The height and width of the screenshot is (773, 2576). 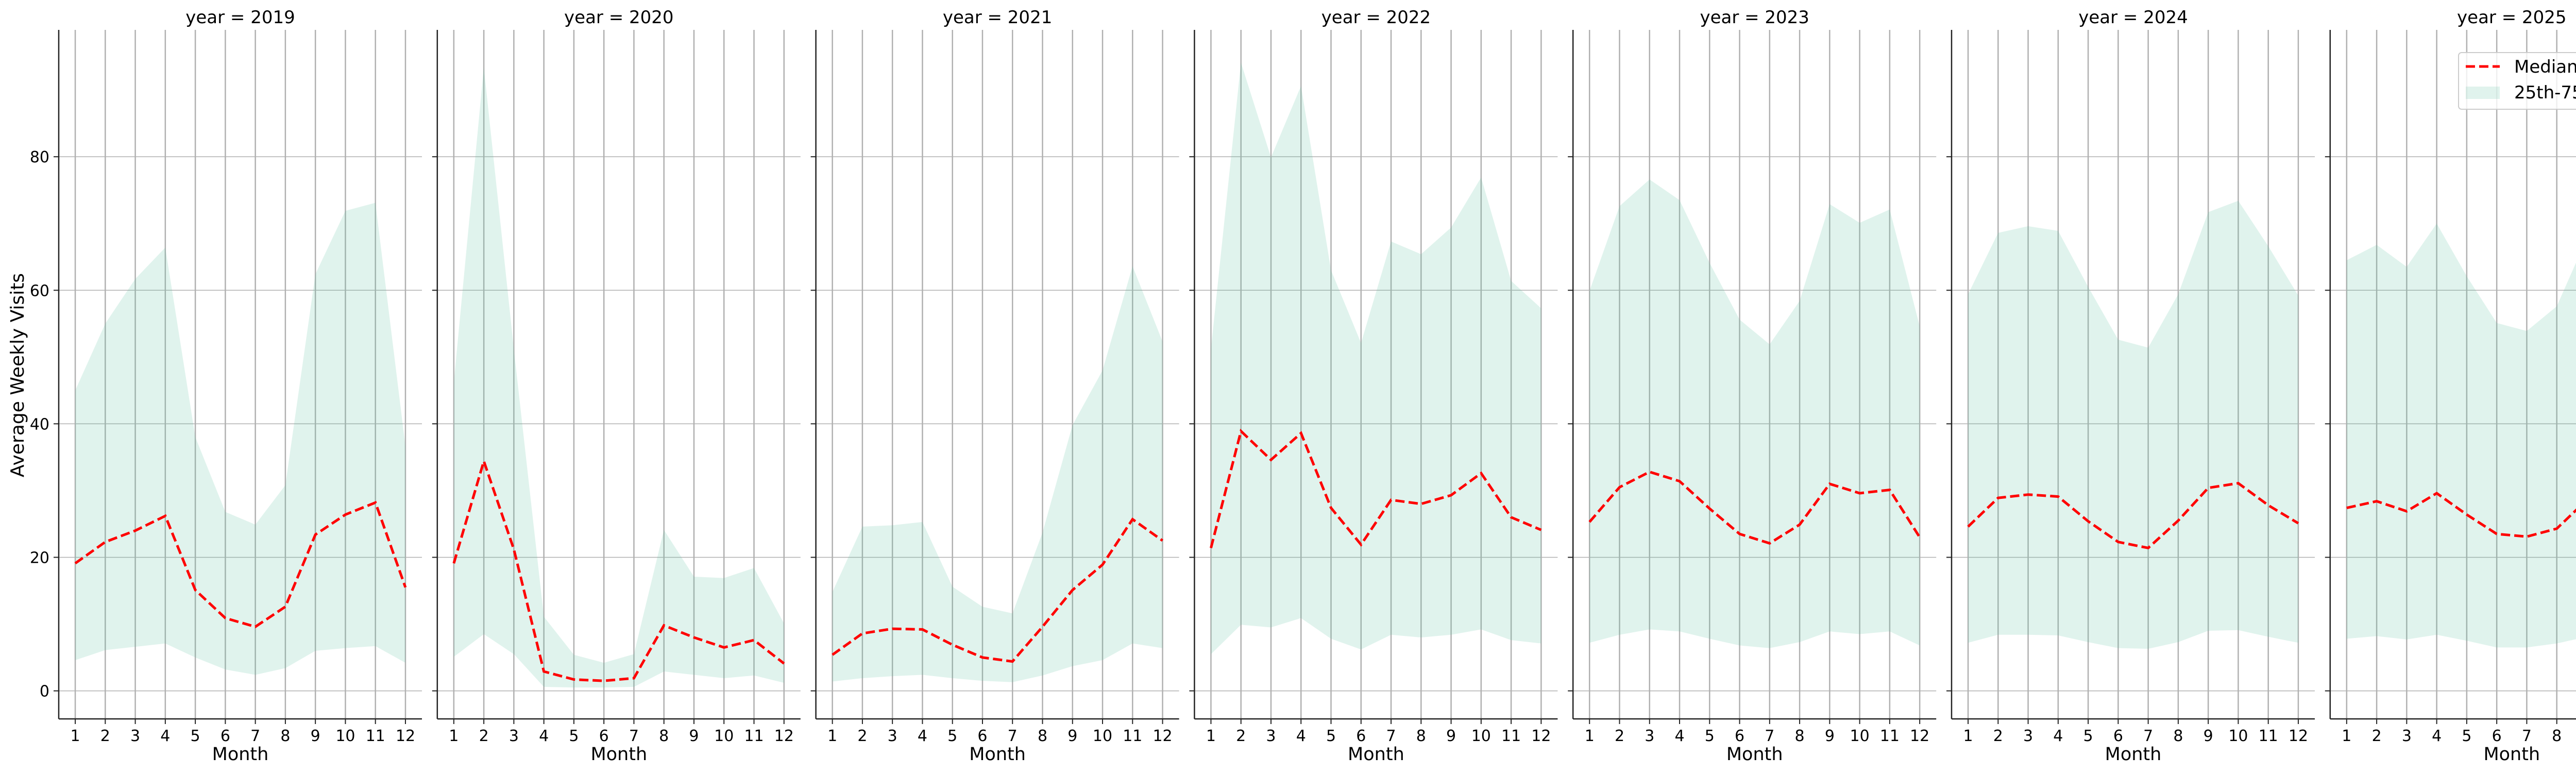 I want to click on y-tick-label: 60, so click(x=39, y=291).